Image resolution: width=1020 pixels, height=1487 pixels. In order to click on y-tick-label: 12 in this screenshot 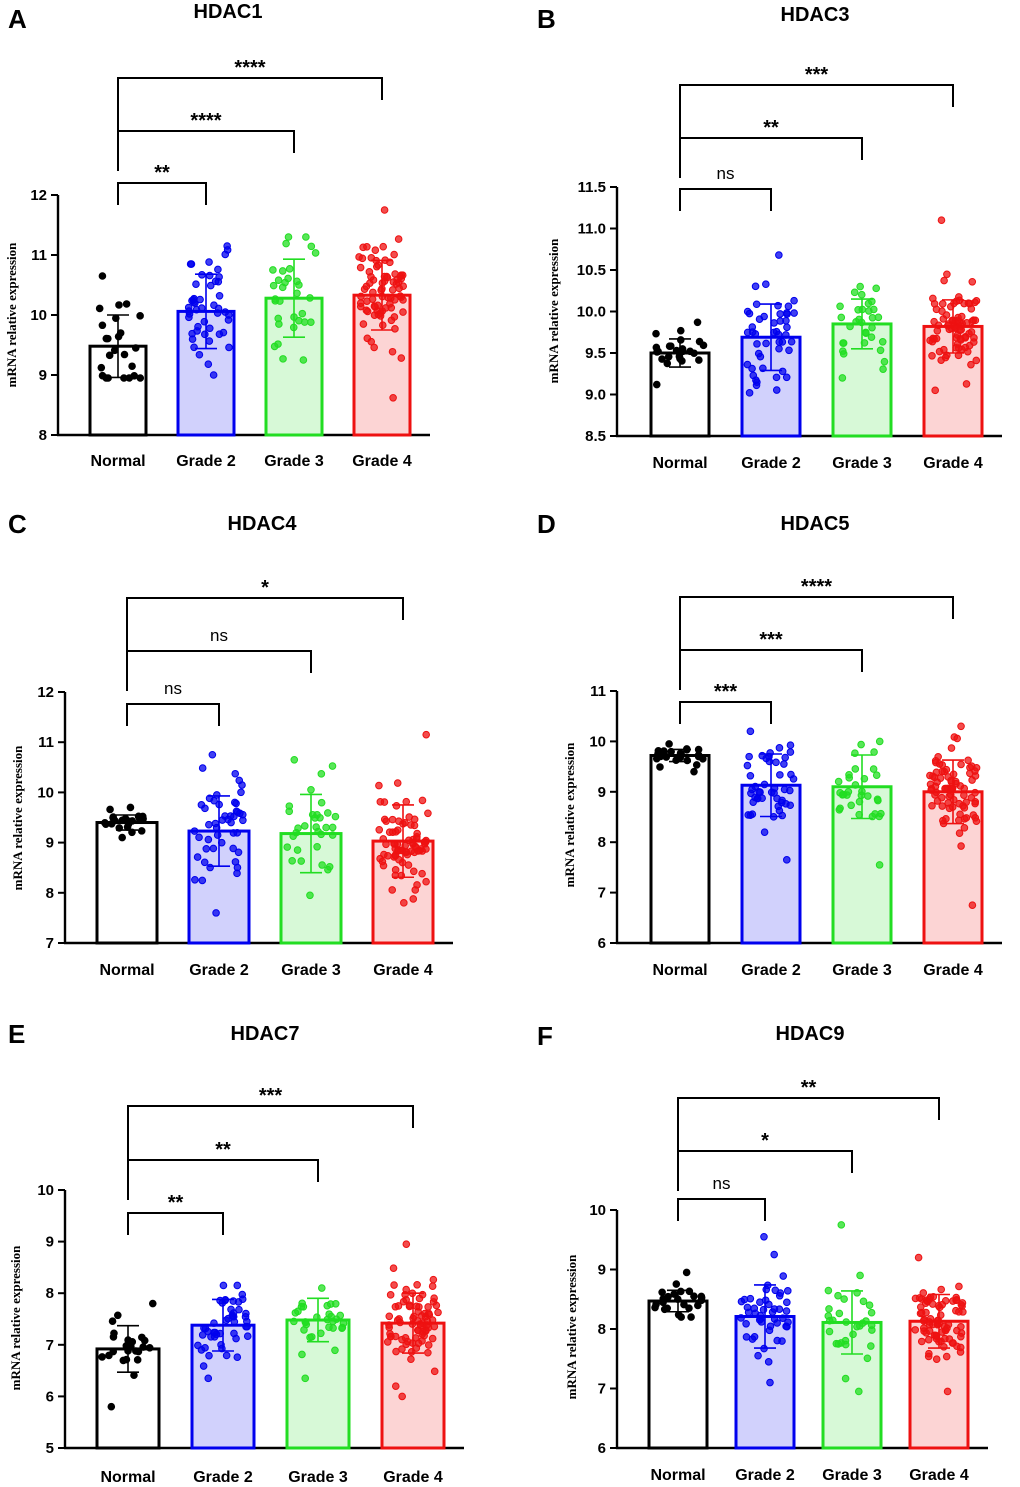, I will do `click(38, 195)`.